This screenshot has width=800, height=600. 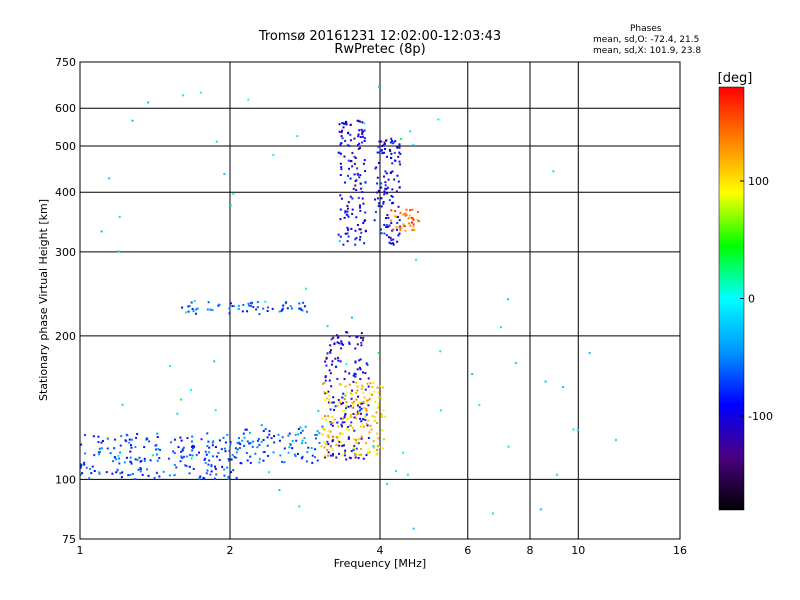 I want to click on title-line-1: Tromsø 20161231 12:02:00-12:03:43, so click(x=380, y=36).